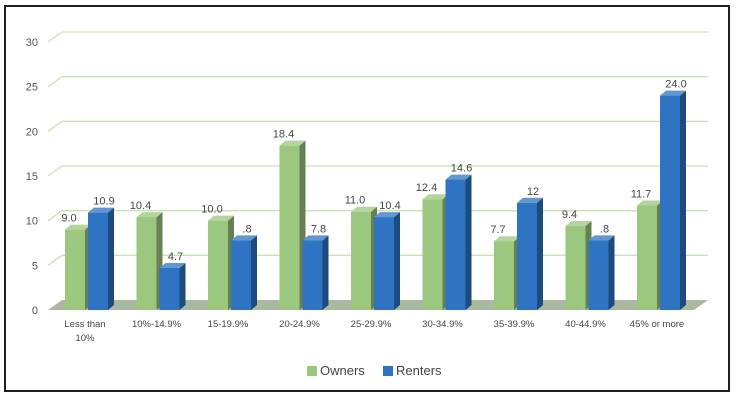 Image resolution: width=740 pixels, height=403 pixels. I want to click on data-label: 12, so click(533, 192).